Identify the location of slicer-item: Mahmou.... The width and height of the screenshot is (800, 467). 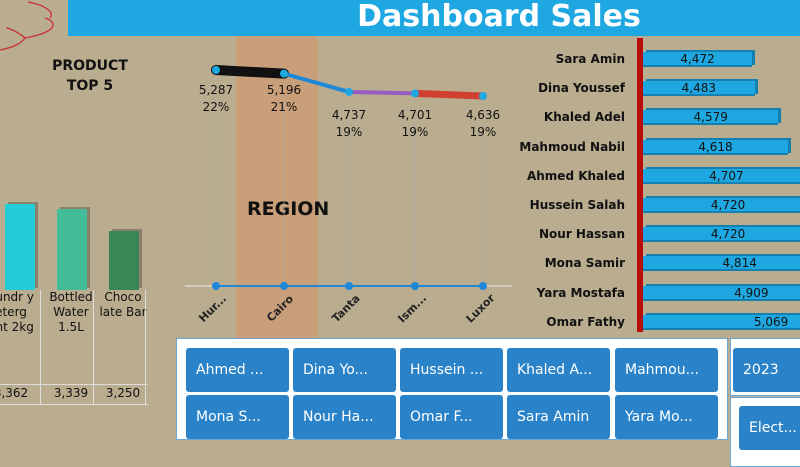
(666, 370).